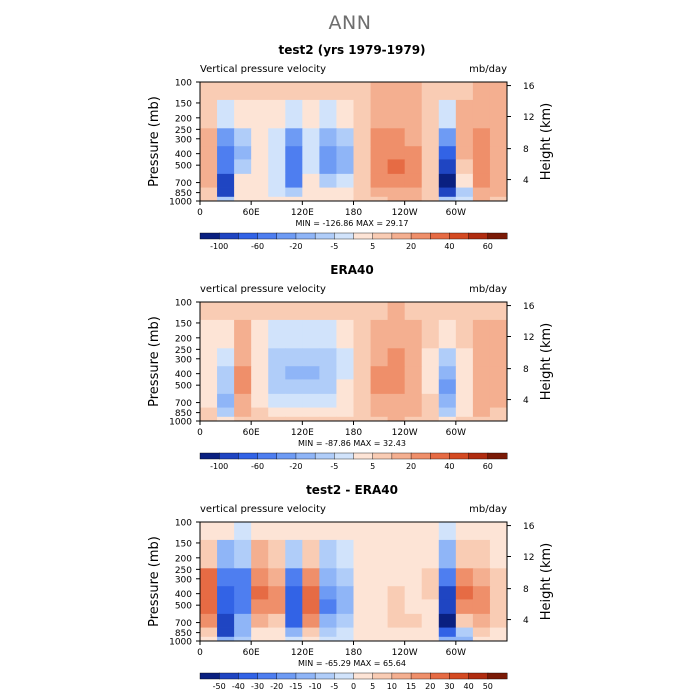  Describe the element at coordinates (529, 527) in the screenshot. I see `height-tick-label: 16` at that location.